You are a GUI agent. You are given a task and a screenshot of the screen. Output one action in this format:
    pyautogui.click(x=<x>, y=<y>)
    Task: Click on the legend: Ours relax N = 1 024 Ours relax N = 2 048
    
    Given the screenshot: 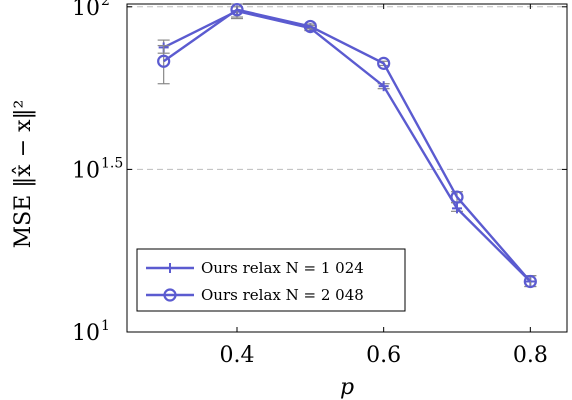 What is the action you would take?
    pyautogui.click(x=271, y=280)
    